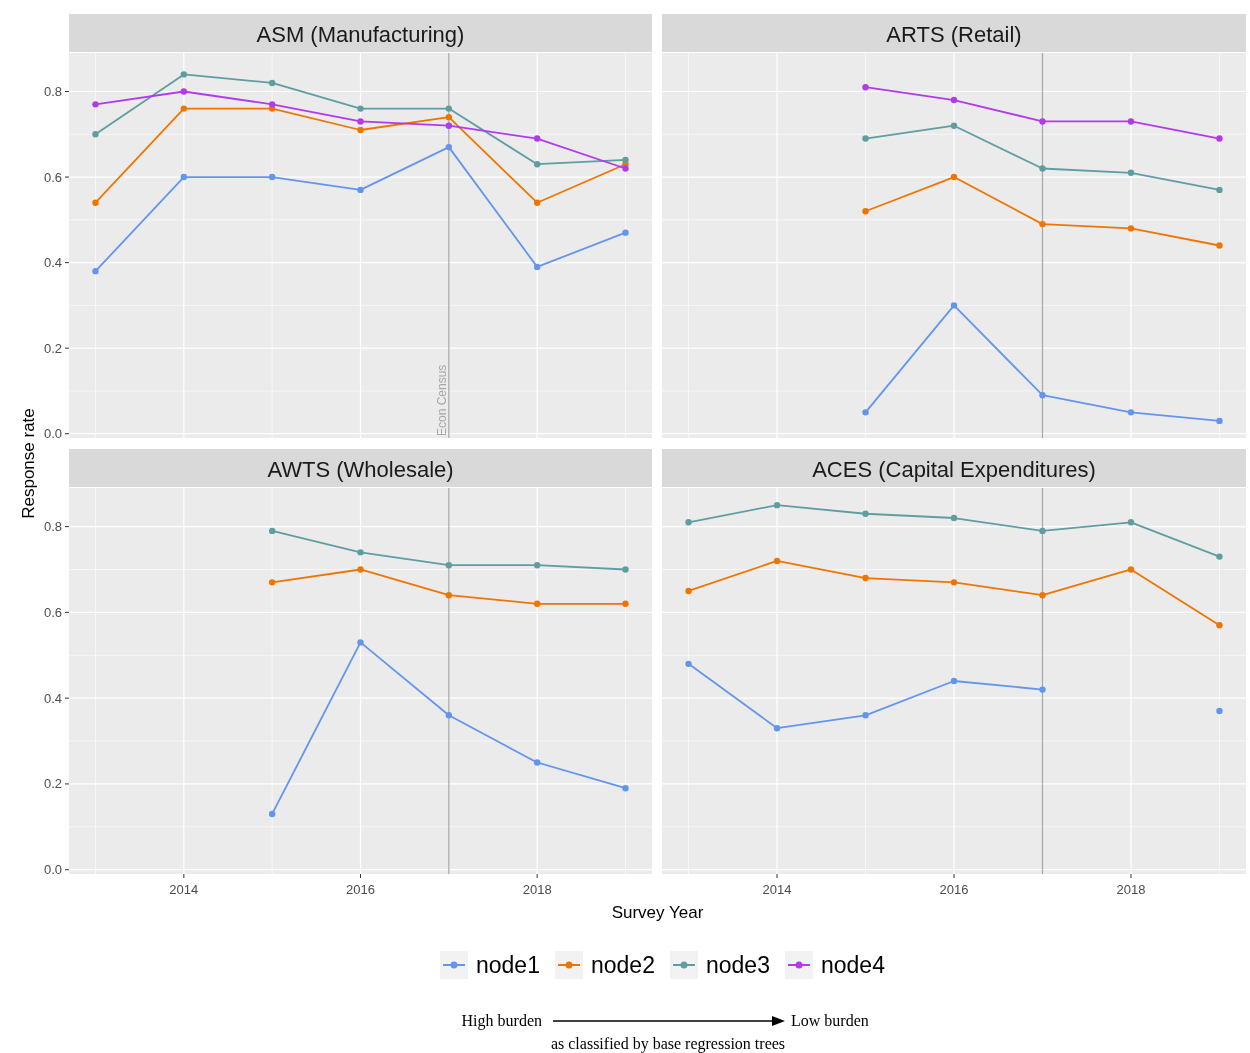 This screenshot has width=1250, height=1053. What do you see at coordinates (954, 469) in the screenshot?
I see `chart-title: ACES (Capital Expenditures)` at bounding box center [954, 469].